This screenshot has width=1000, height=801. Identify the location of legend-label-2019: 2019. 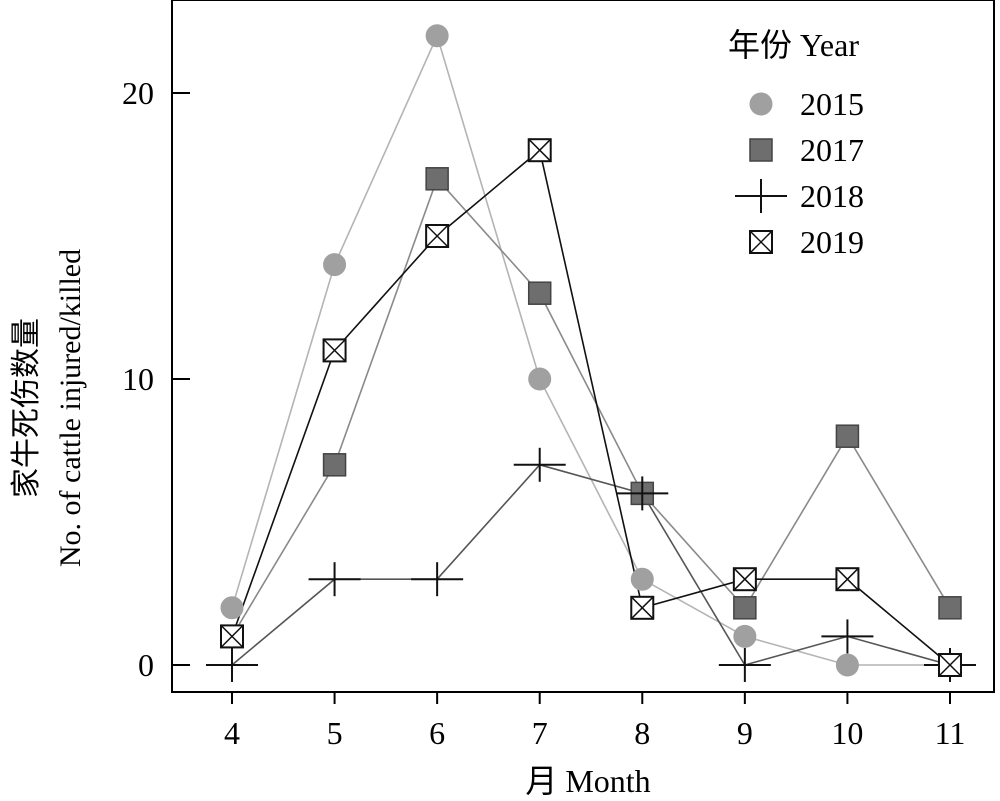
(832, 242).